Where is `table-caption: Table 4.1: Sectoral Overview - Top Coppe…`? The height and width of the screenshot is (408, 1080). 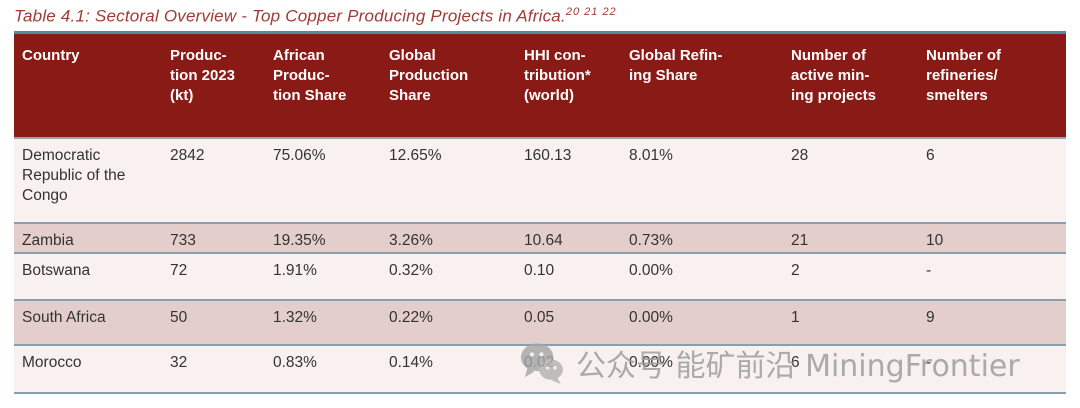 table-caption: Table 4.1: Sectoral Overview - Top Coppe… is located at coordinates (315, 16).